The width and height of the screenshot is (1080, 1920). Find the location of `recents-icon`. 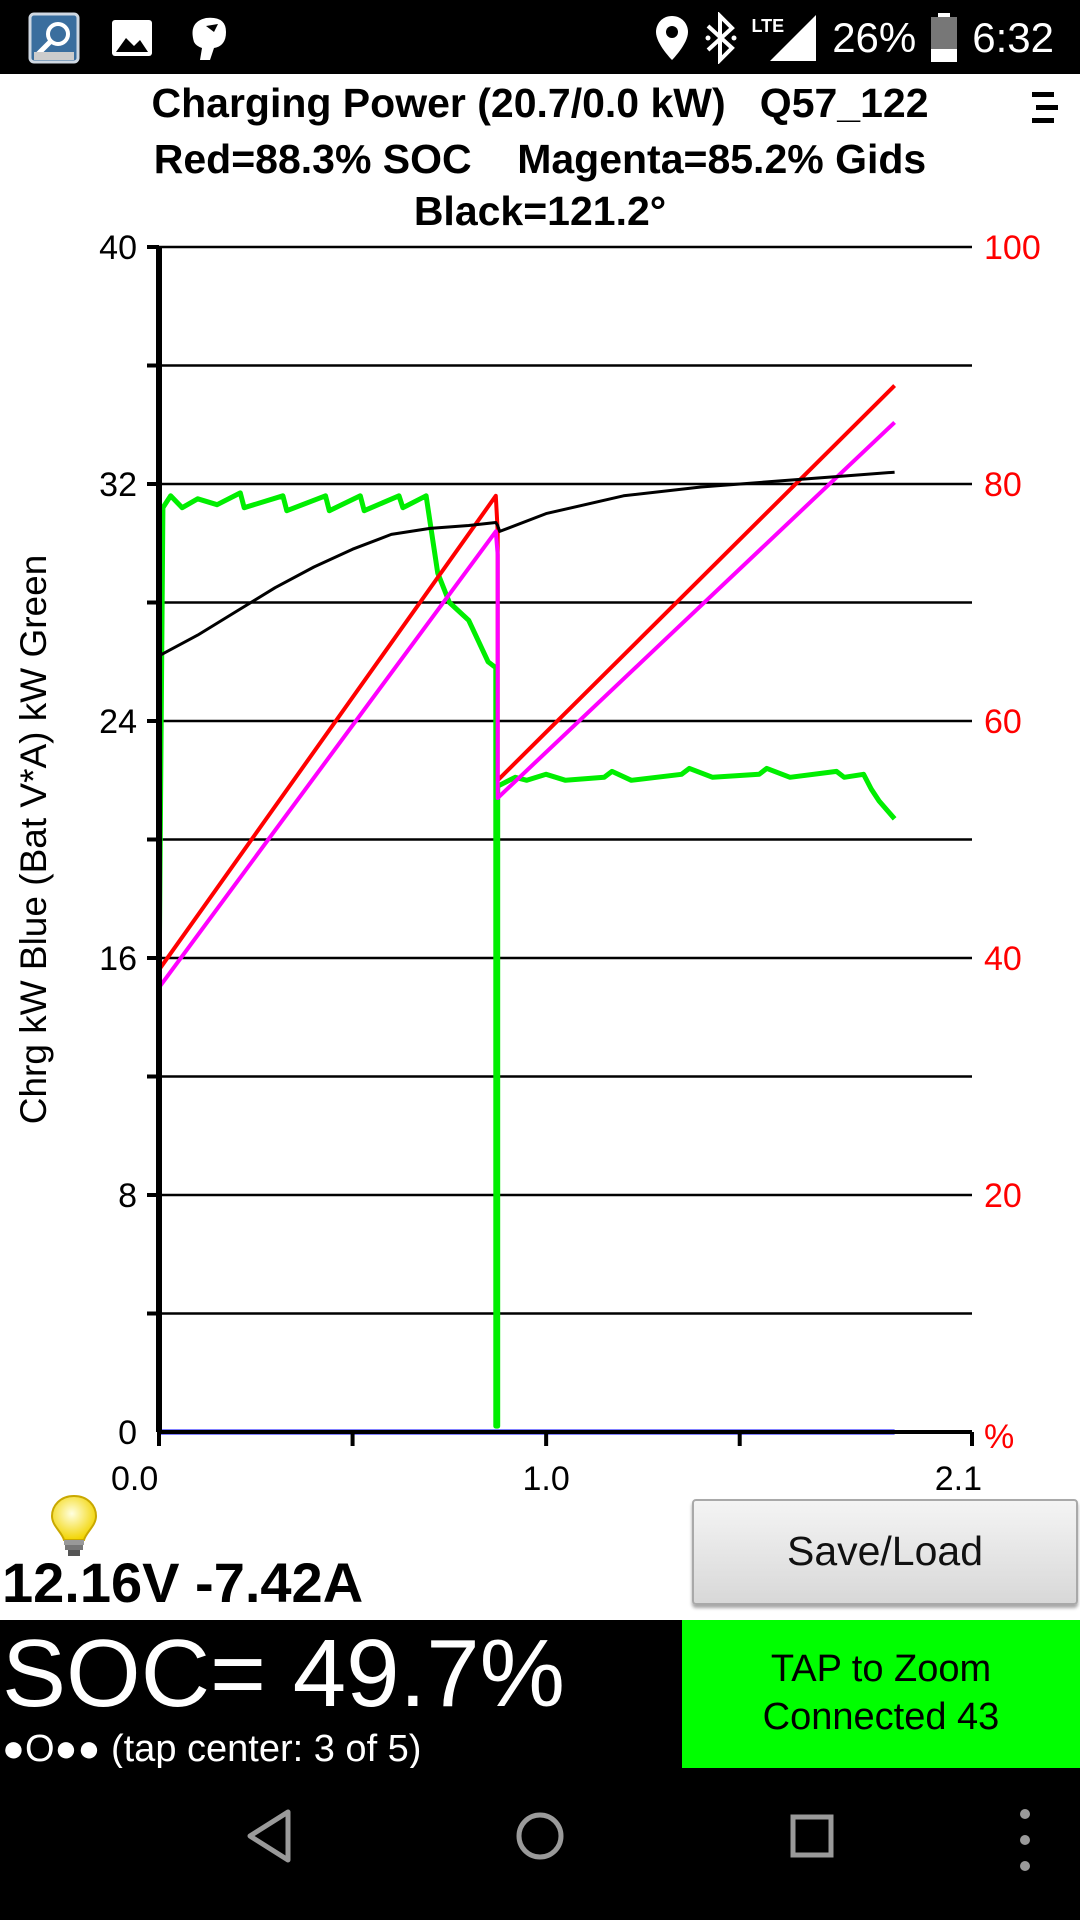

recents-icon is located at coordinates (812, 1836).